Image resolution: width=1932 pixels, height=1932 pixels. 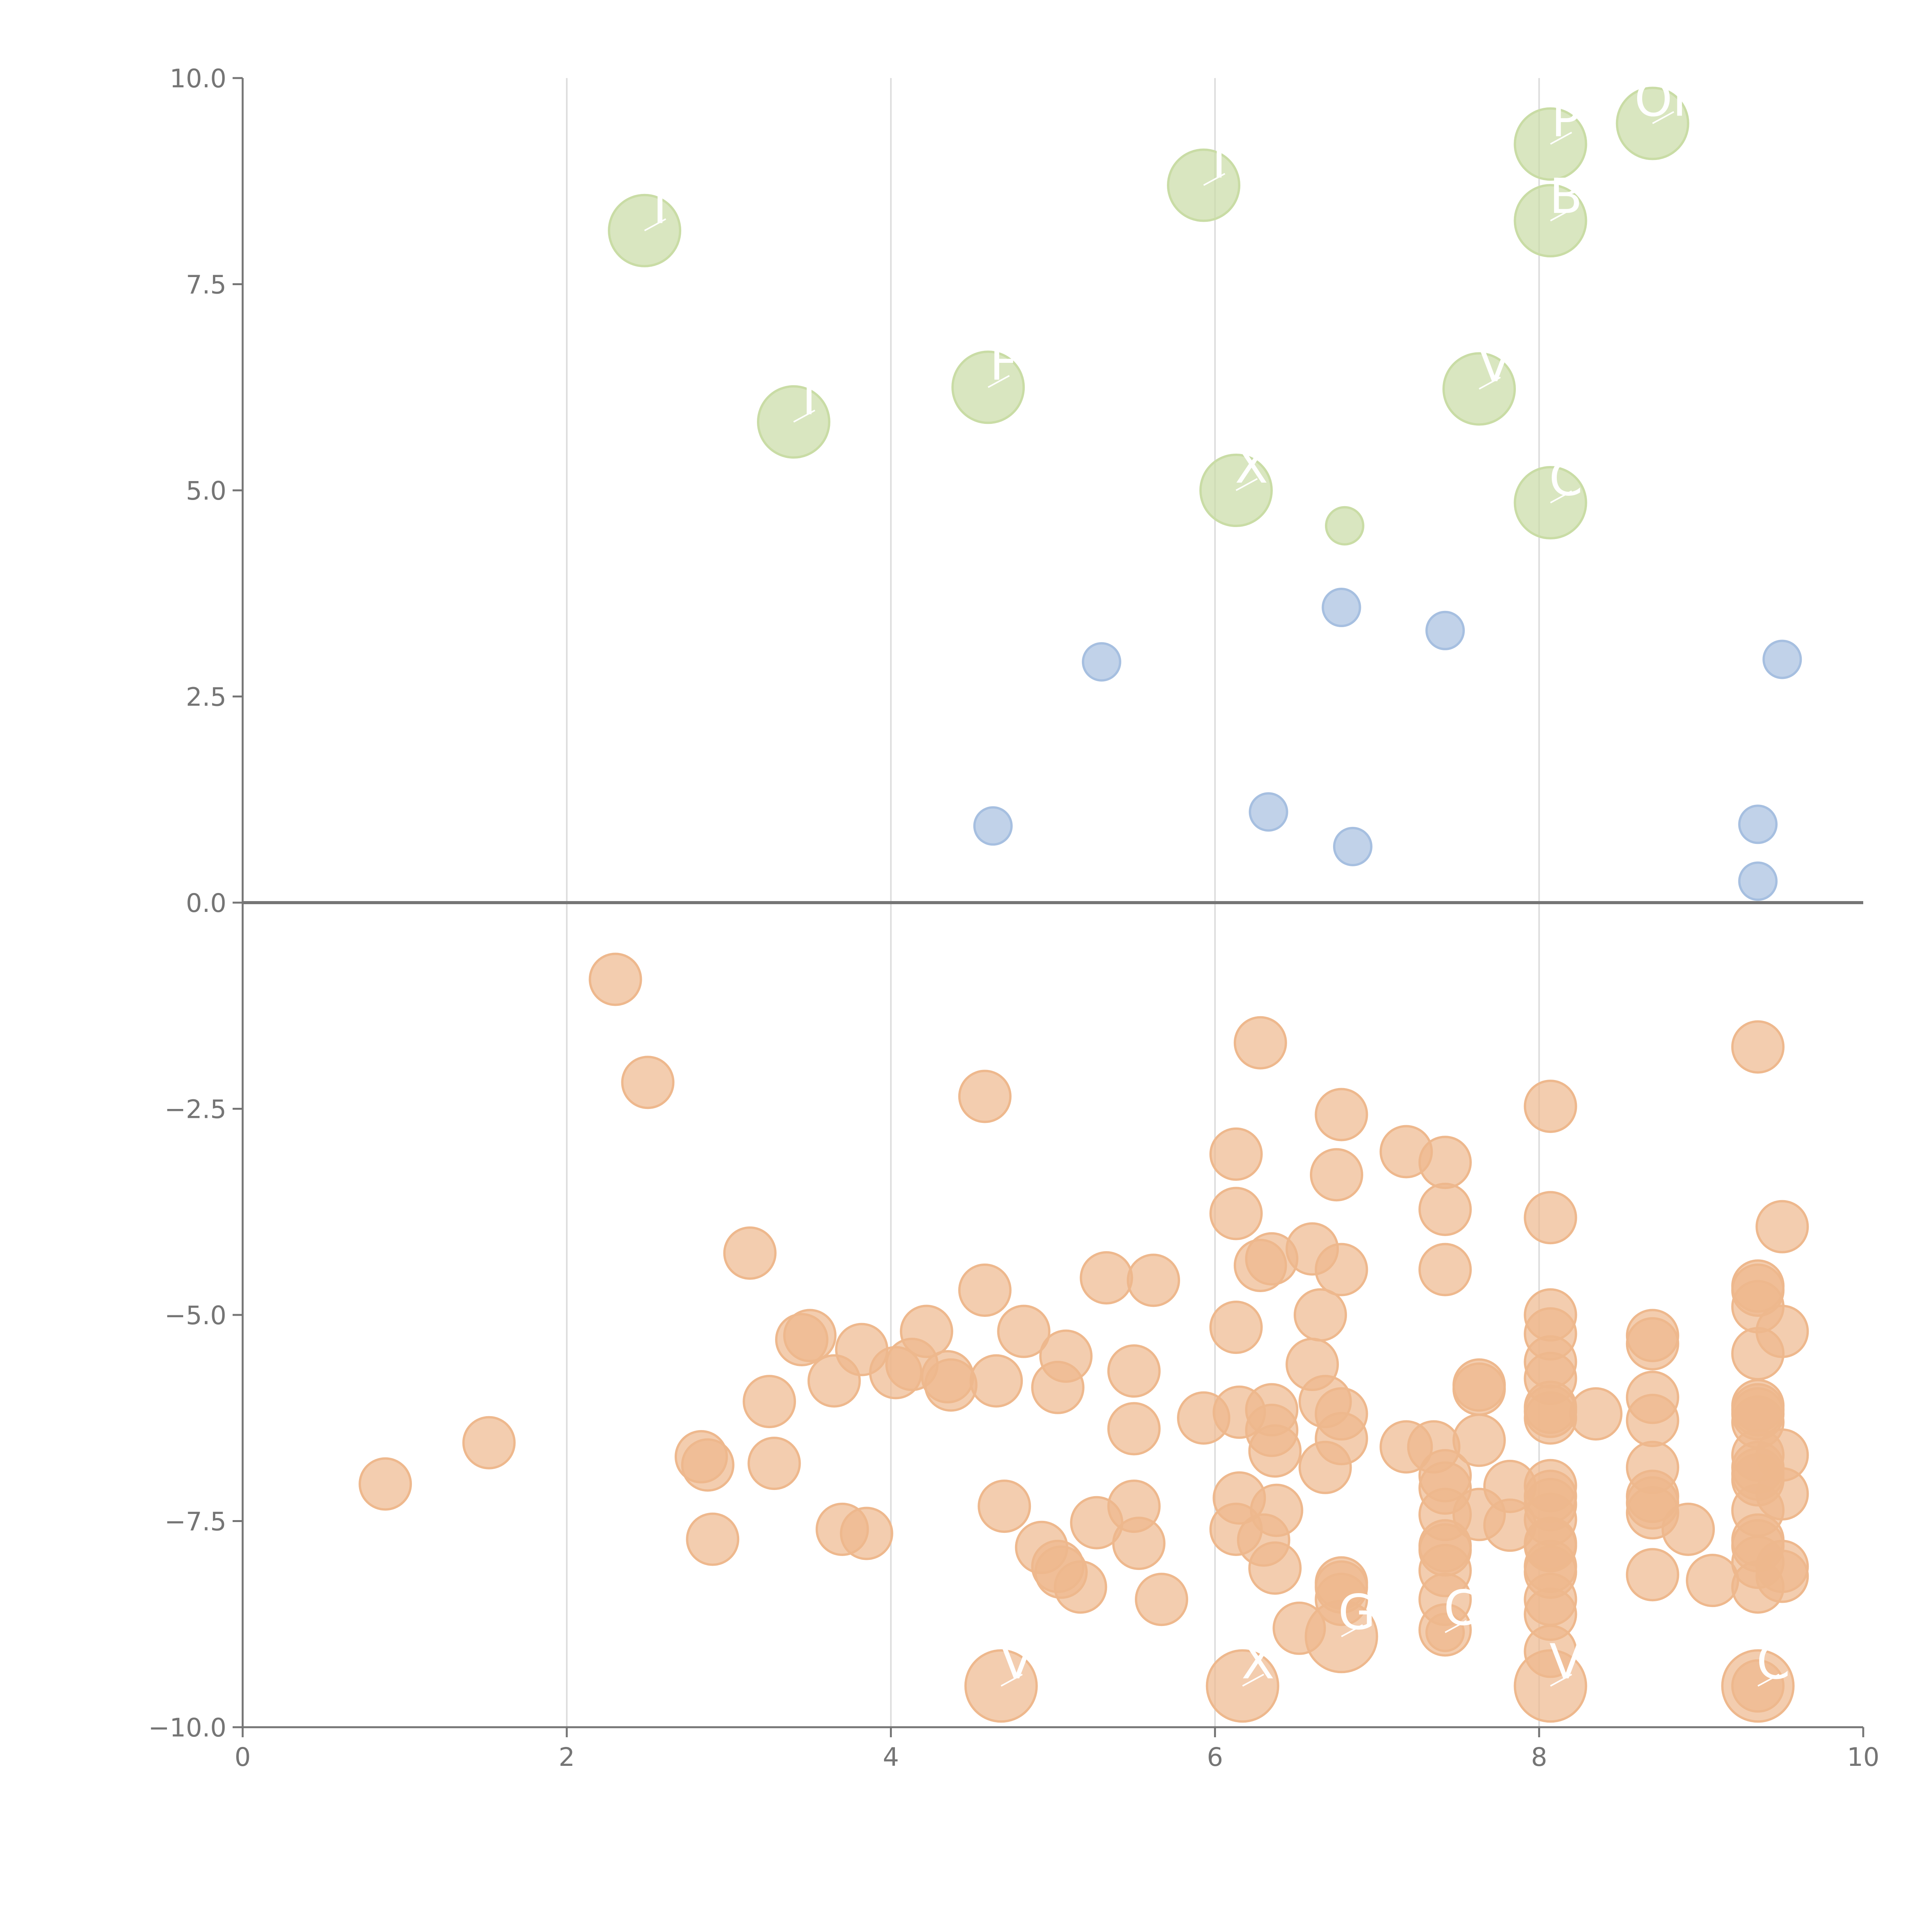 What do you see at coordinates (1215, 1757) in the screenshot?
I see `x-tick-label: 6` at bounding box center [1215, 1757].